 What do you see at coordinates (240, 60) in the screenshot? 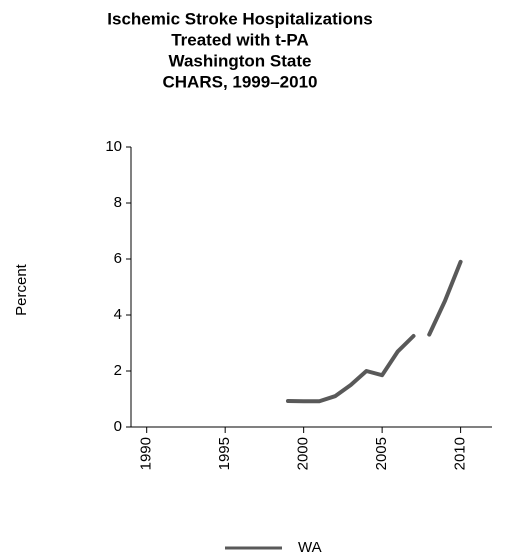
I see `chart-title: Washington State` at bounding box center [240, 60].